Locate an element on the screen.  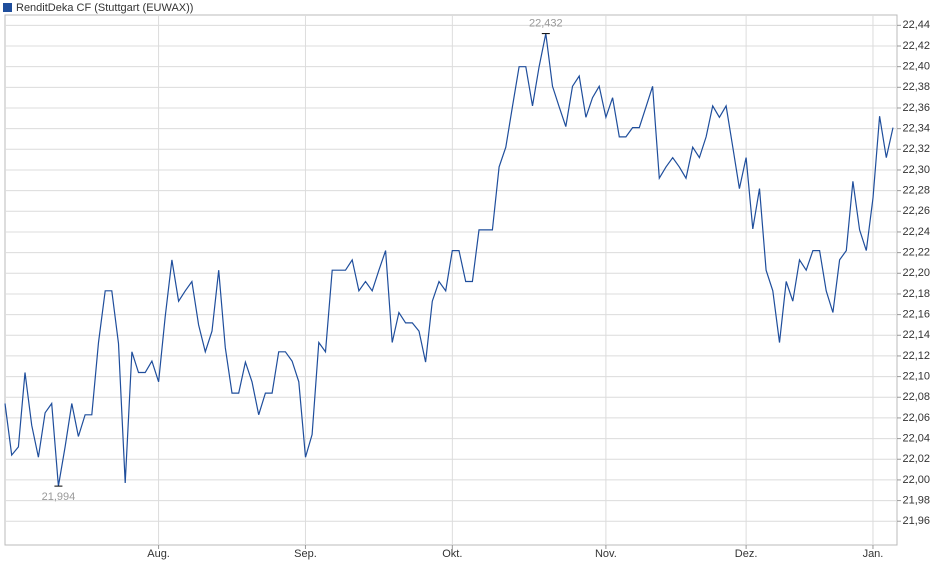
x-tick-label: Nov. is located at coordinates (606, 554).